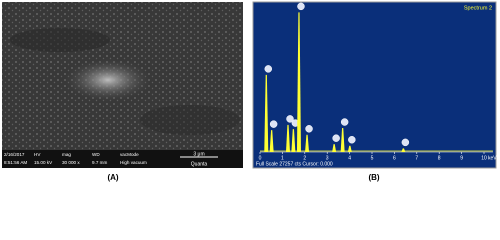 The height and width of the screenshot is (240, 500). I want to click on info-value: 8:51:56 AM, so click(15, 162).